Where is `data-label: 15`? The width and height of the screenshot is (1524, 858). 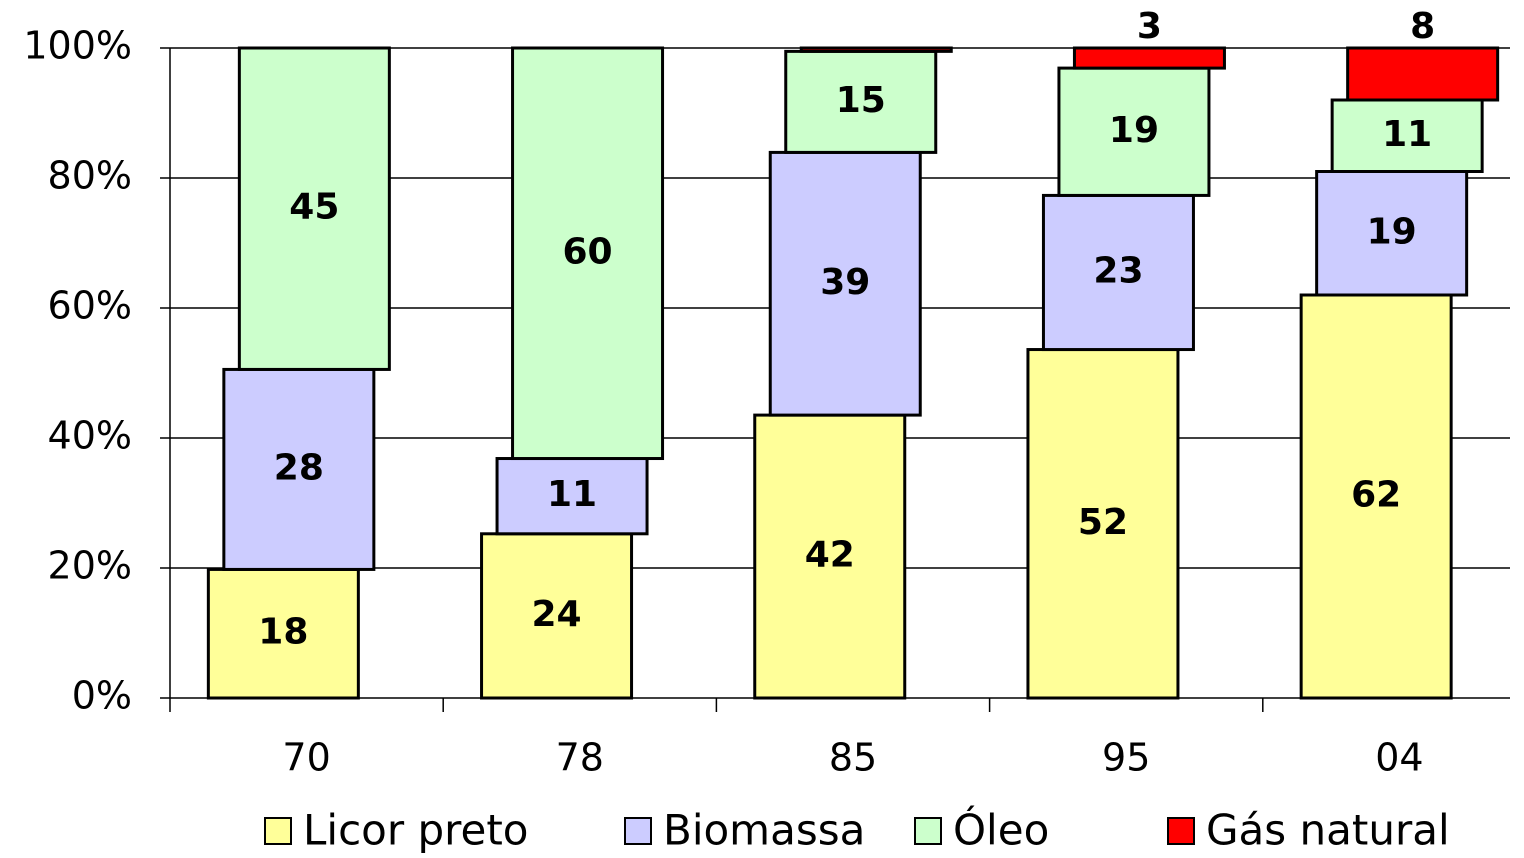 data-label: 15 is located at coordinates (861, 100).